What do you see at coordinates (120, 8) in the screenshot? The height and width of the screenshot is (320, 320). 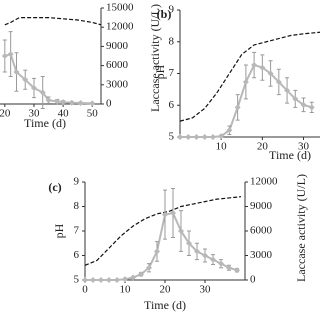 I see `y2-tick-label: 15000` at bounding box center [120, 8].